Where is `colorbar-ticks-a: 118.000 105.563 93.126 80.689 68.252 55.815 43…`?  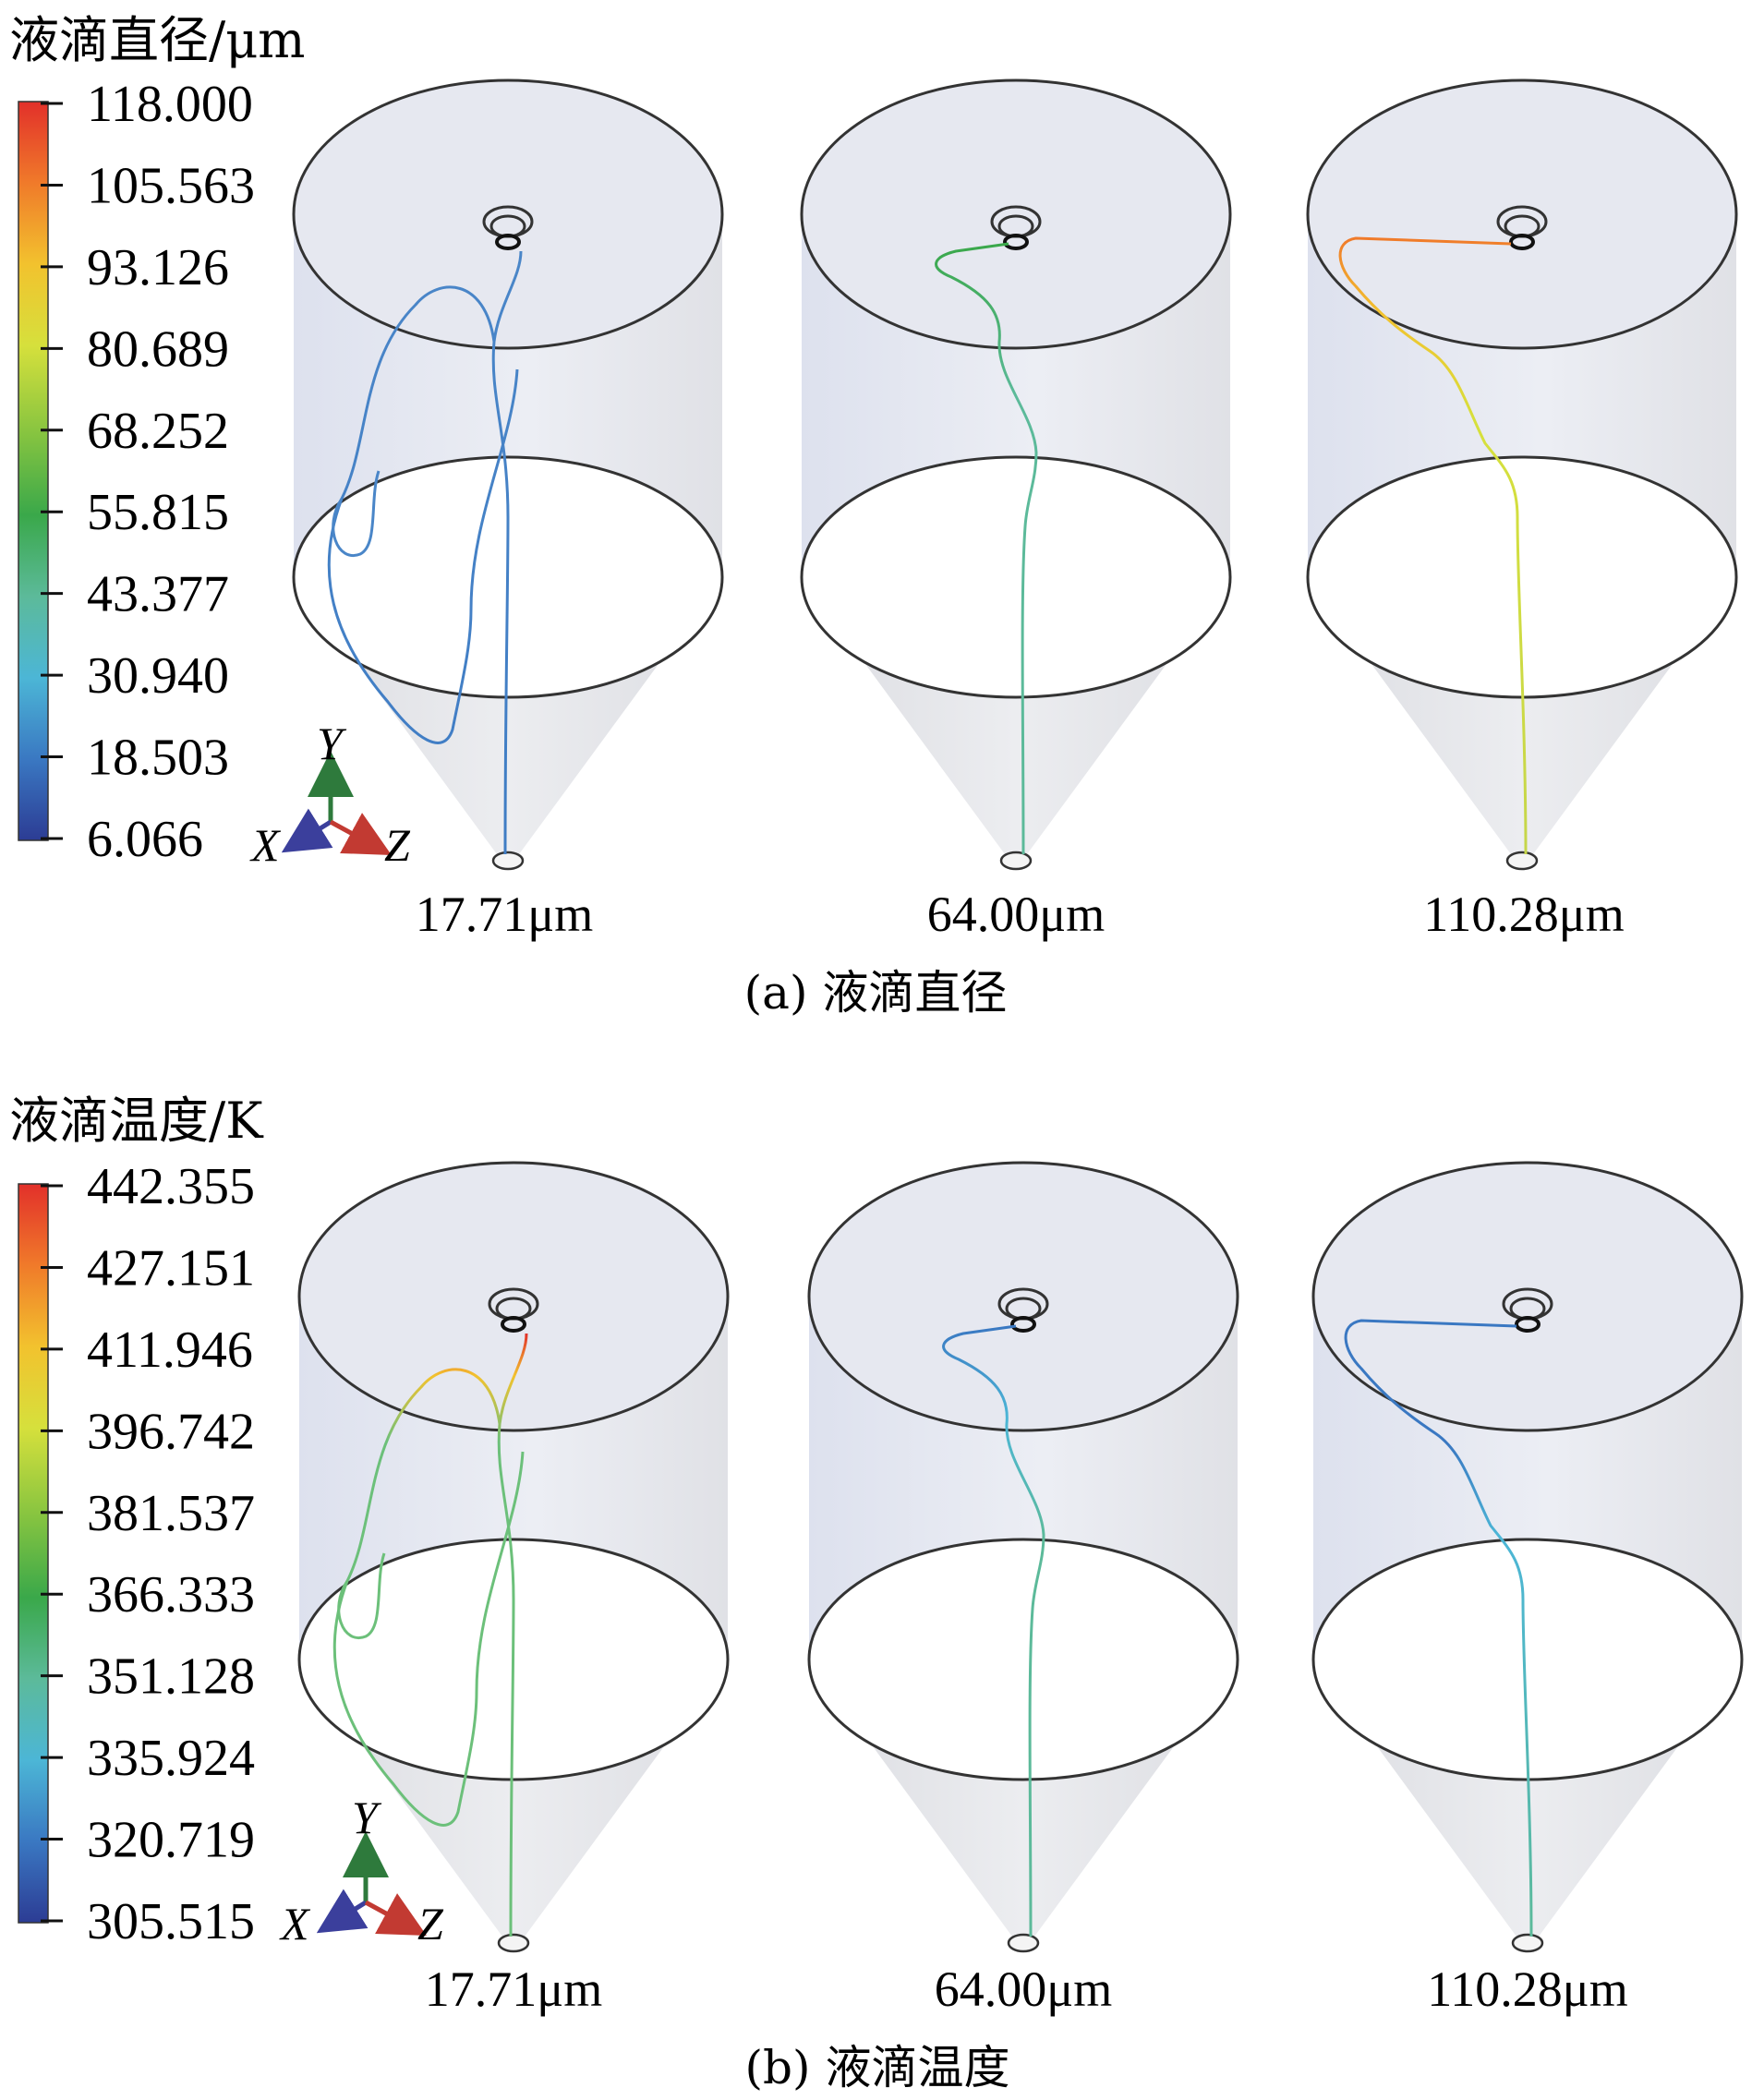 colorbar-ticks-a: 118.000 105.563 93.126 80.689 68.252 55.815 43… is located at coordinates (148, 472).